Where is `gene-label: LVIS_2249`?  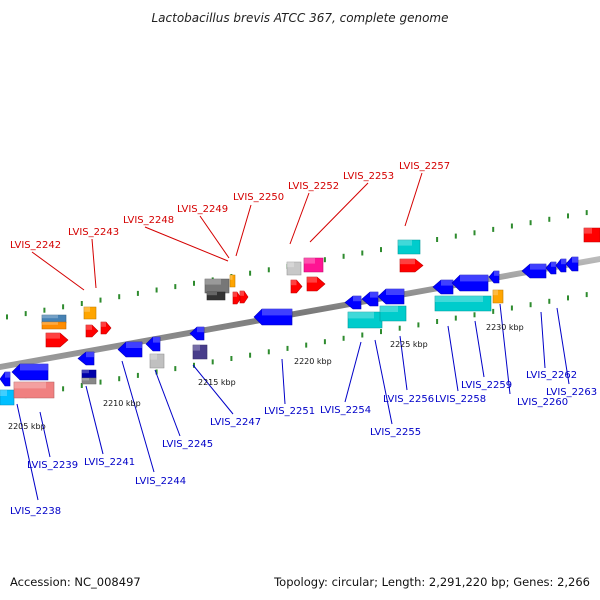 gene-label: LVIS_2249 is located at coordinates (202, 209).